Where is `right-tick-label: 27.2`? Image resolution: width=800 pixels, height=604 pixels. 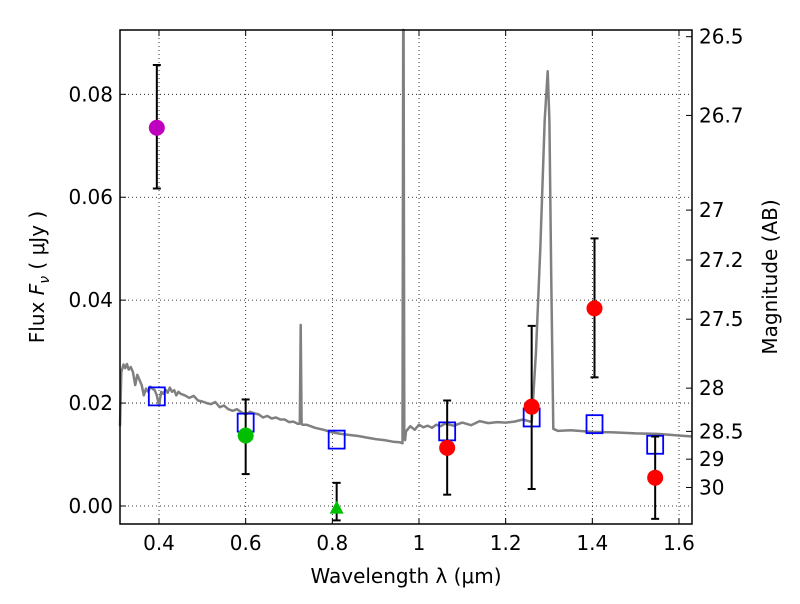 right-tick-label: 27.2 is located at coordinates (721, 260).